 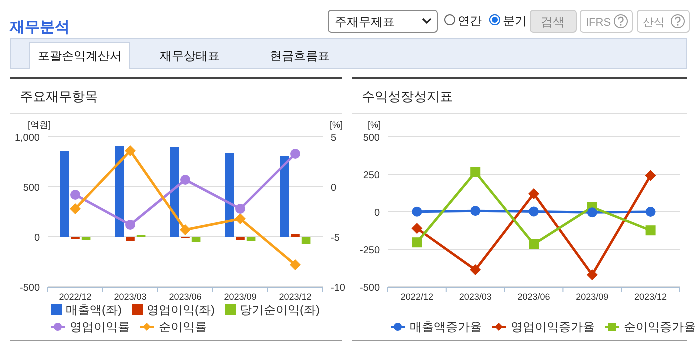 I want to click on text: 연간, so click(x=470, y=21).